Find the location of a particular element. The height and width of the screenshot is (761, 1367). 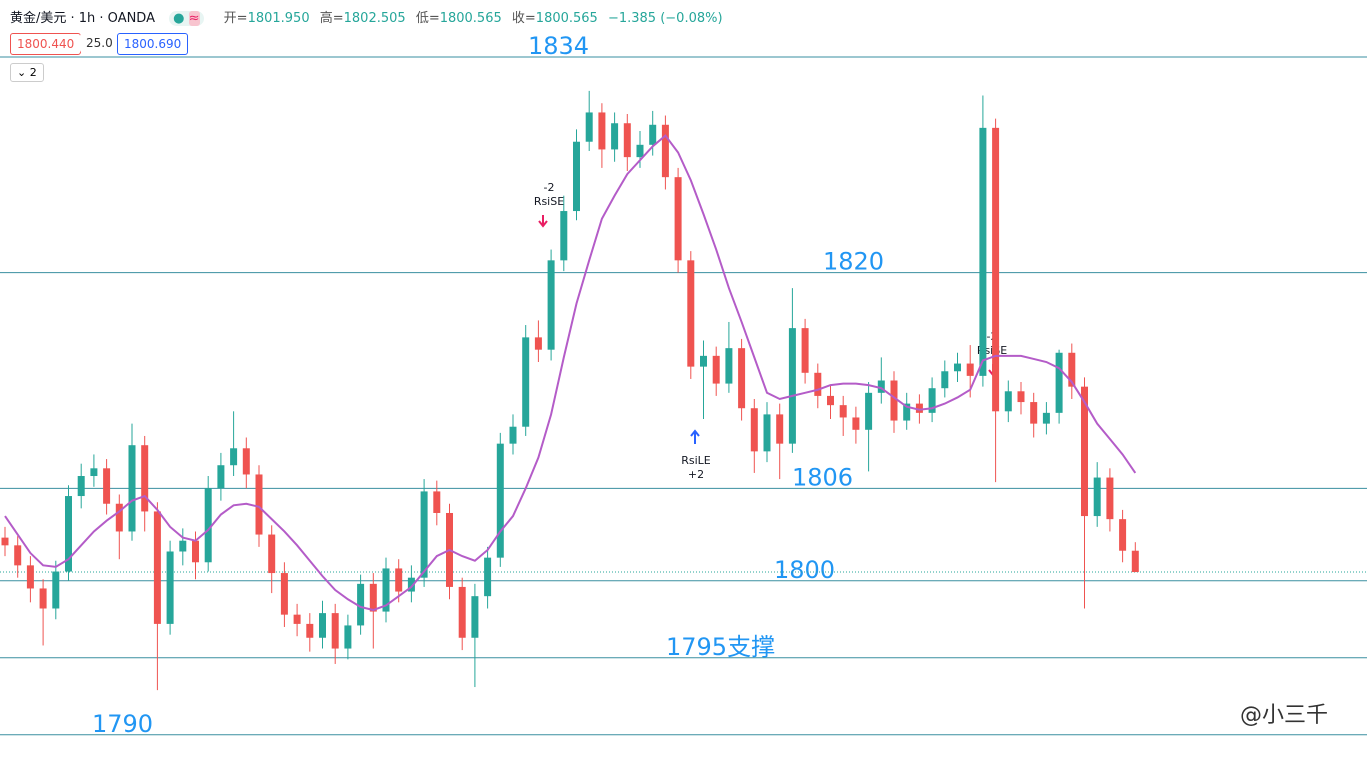

change: −1.385 (−0.08%) is located at coordinates (665, 18).